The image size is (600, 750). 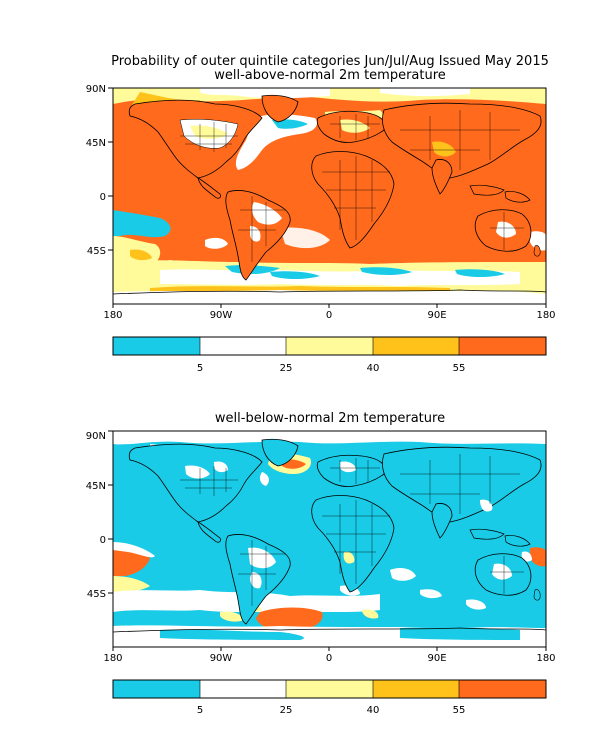 I want to click on panel1-lon-label: 90W, so click(x=221, y=315).